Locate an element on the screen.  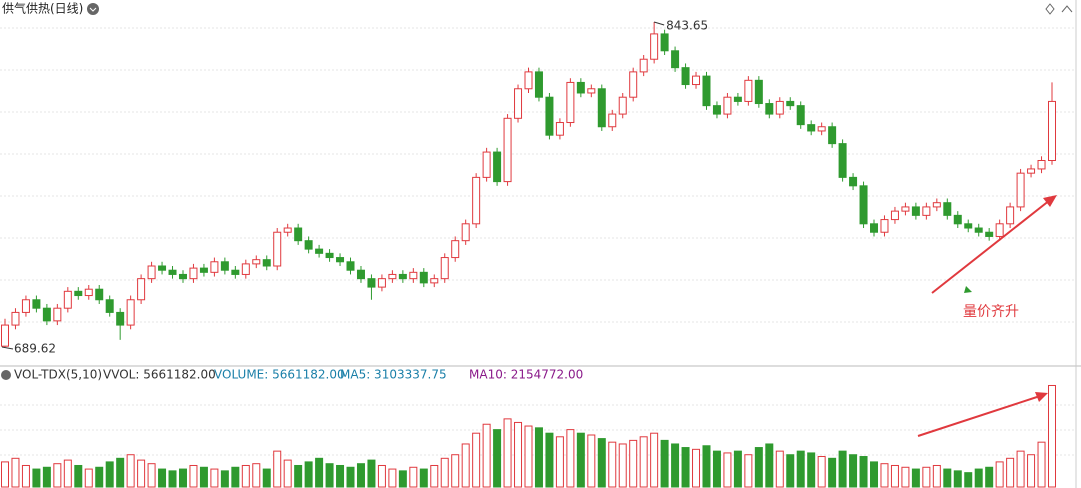
menu-icon-arrow is located at coordinates (93, 9).